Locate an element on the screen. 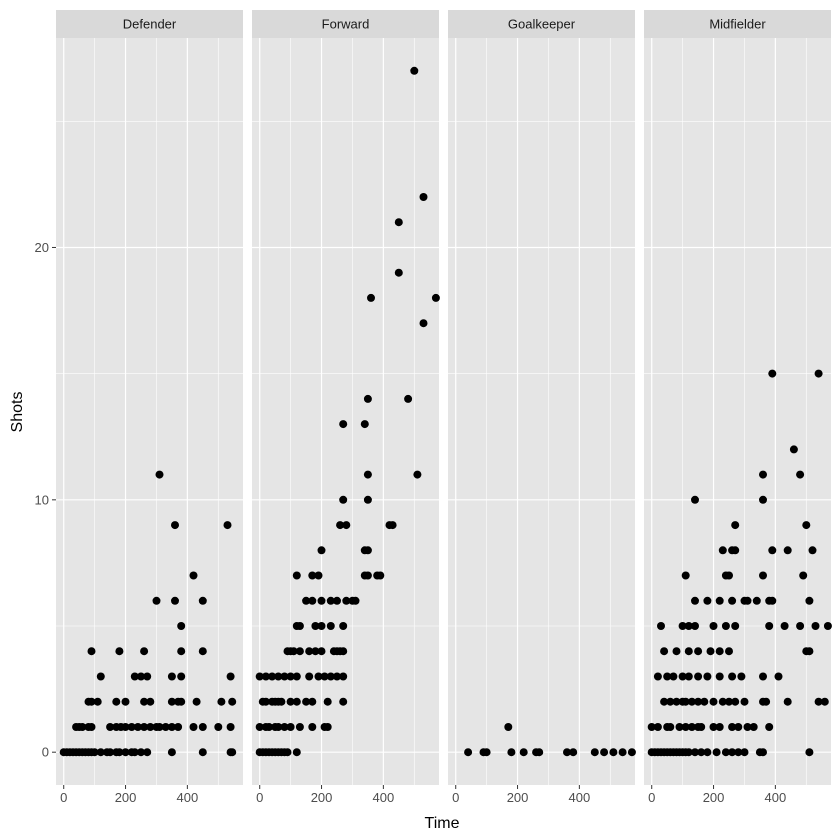 This screenshot has width=840, height=840. y-tick-label: 0 is located at coordinates (45, 752).